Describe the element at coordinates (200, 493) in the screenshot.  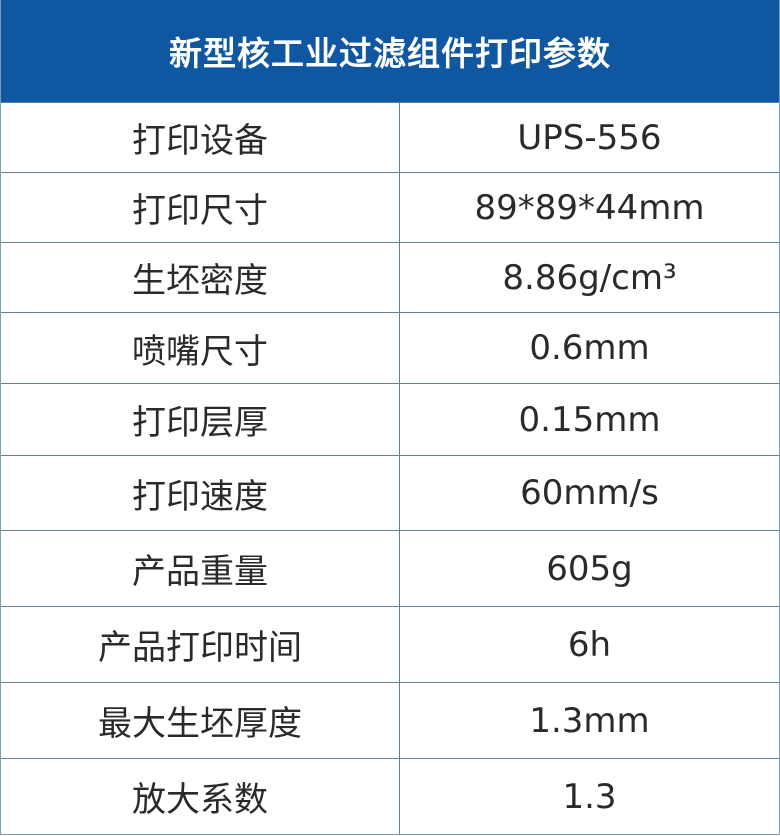
I see `parameter-label: 打印速度` at that location.